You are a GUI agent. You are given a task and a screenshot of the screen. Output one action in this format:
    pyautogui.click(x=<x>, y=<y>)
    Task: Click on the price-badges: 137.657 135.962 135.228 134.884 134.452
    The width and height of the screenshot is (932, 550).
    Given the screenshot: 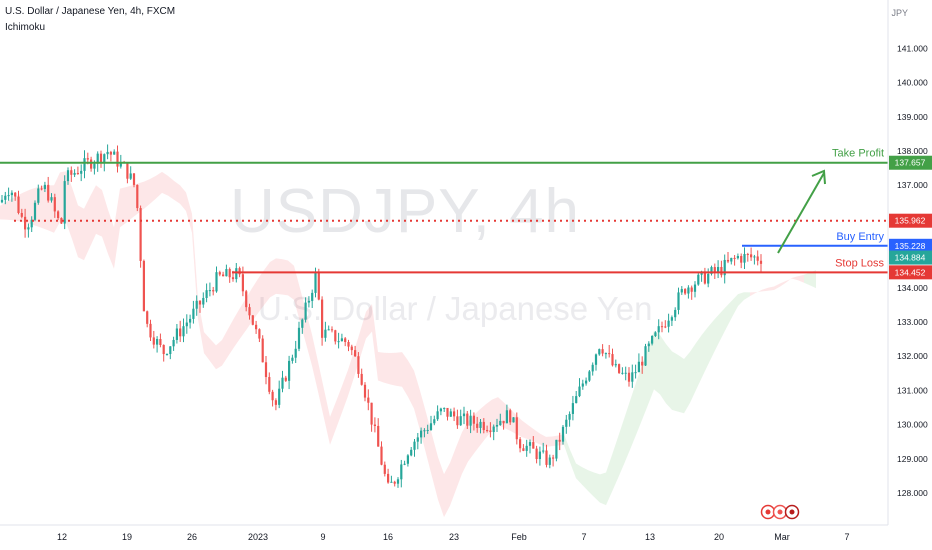 What is the action you would take?
    pyautogui.click(x=910, y=217)
    